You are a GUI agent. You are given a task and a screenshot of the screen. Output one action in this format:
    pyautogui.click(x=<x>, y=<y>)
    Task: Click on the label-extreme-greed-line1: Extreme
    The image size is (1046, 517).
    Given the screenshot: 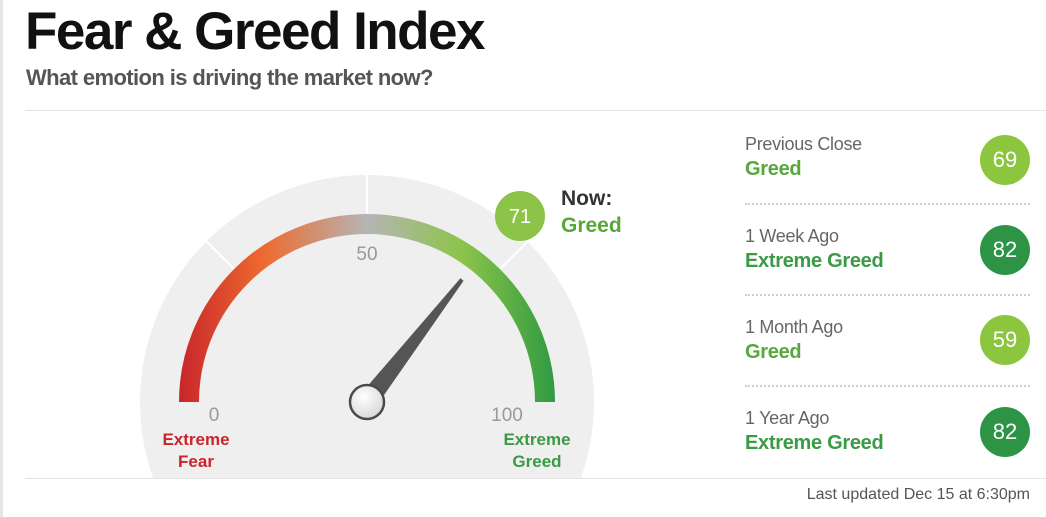 What is the action you would take?
    pyautogui.click(x=536, y=439)
    